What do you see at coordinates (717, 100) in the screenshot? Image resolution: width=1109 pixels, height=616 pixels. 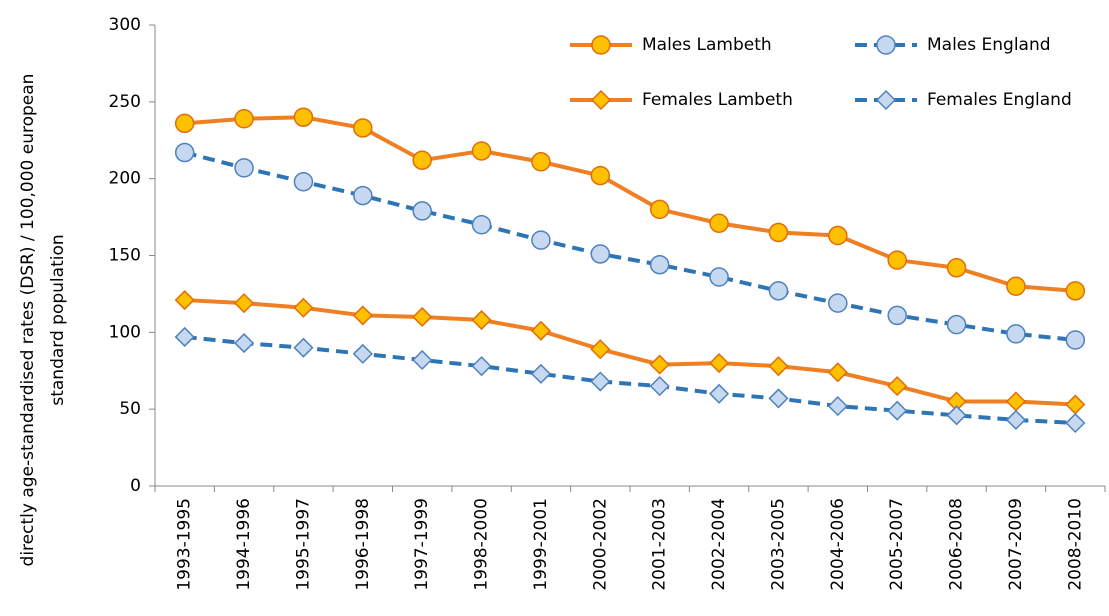 I see `legend-label: Females Lambeth` at bounding box center [717, 100].